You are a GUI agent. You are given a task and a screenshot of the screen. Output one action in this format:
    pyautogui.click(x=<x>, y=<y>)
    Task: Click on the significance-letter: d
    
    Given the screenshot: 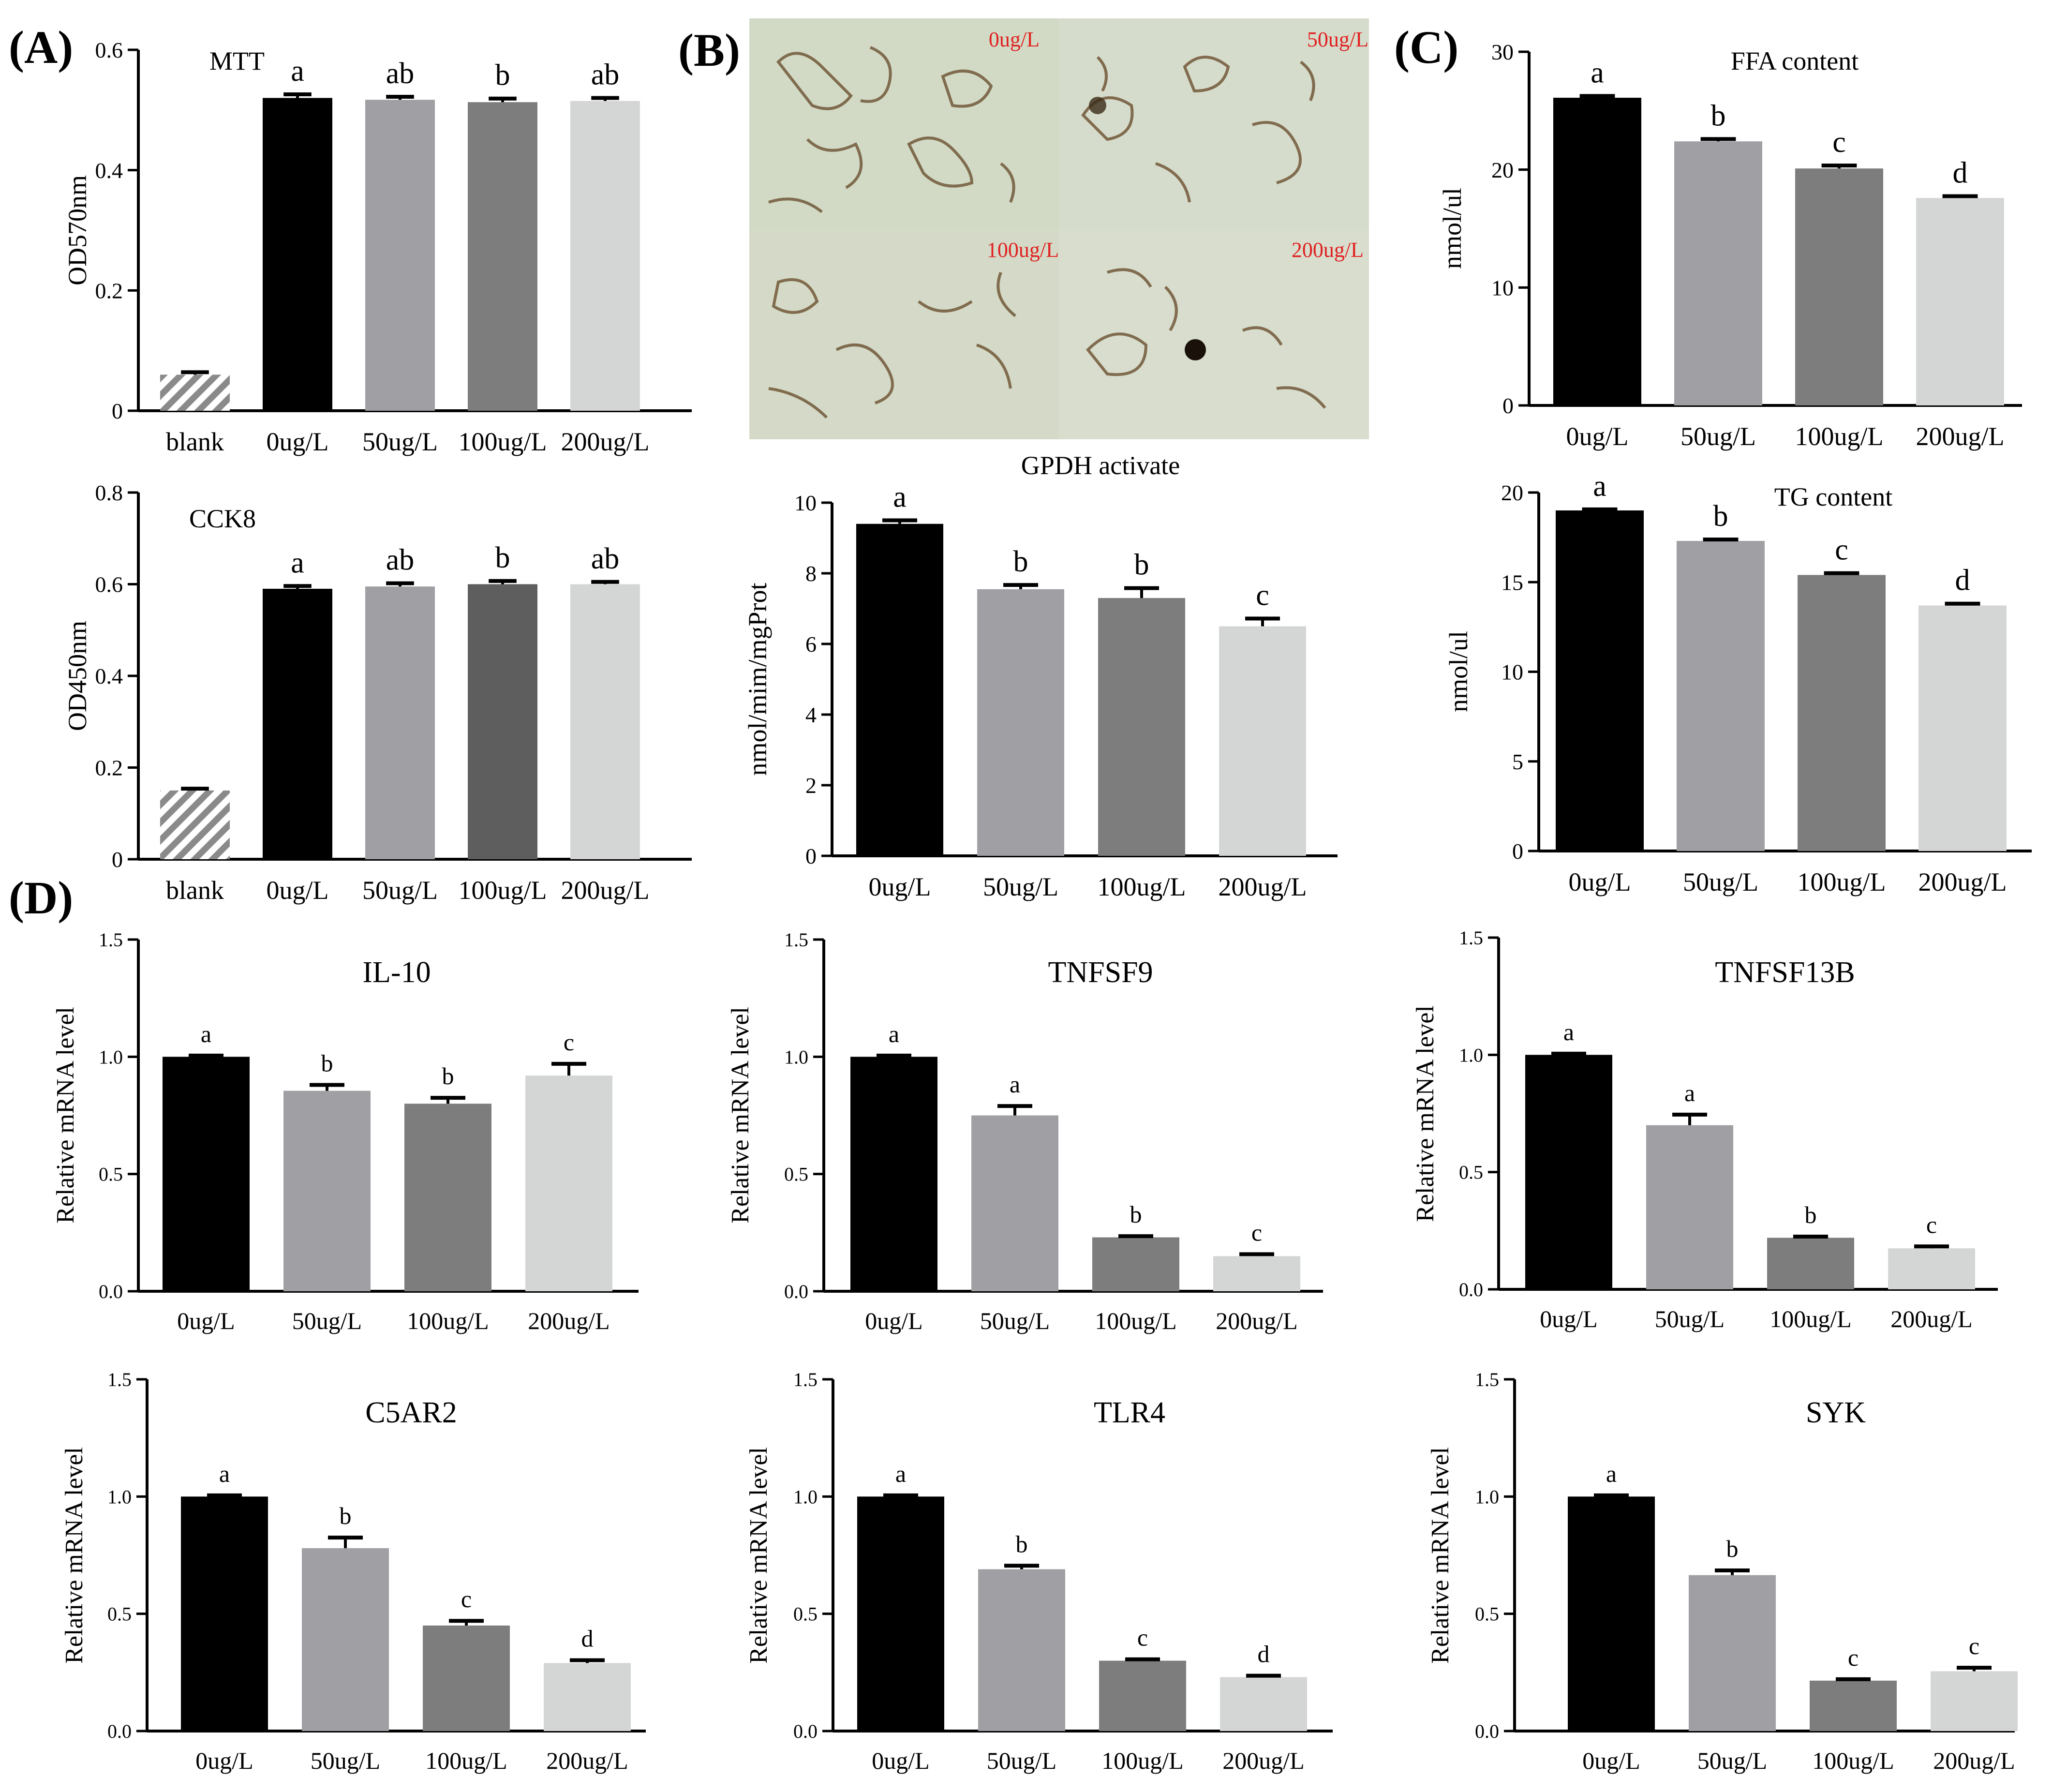 What is the action you would take?
    pyautogui.click(x=1962, y=580)
    